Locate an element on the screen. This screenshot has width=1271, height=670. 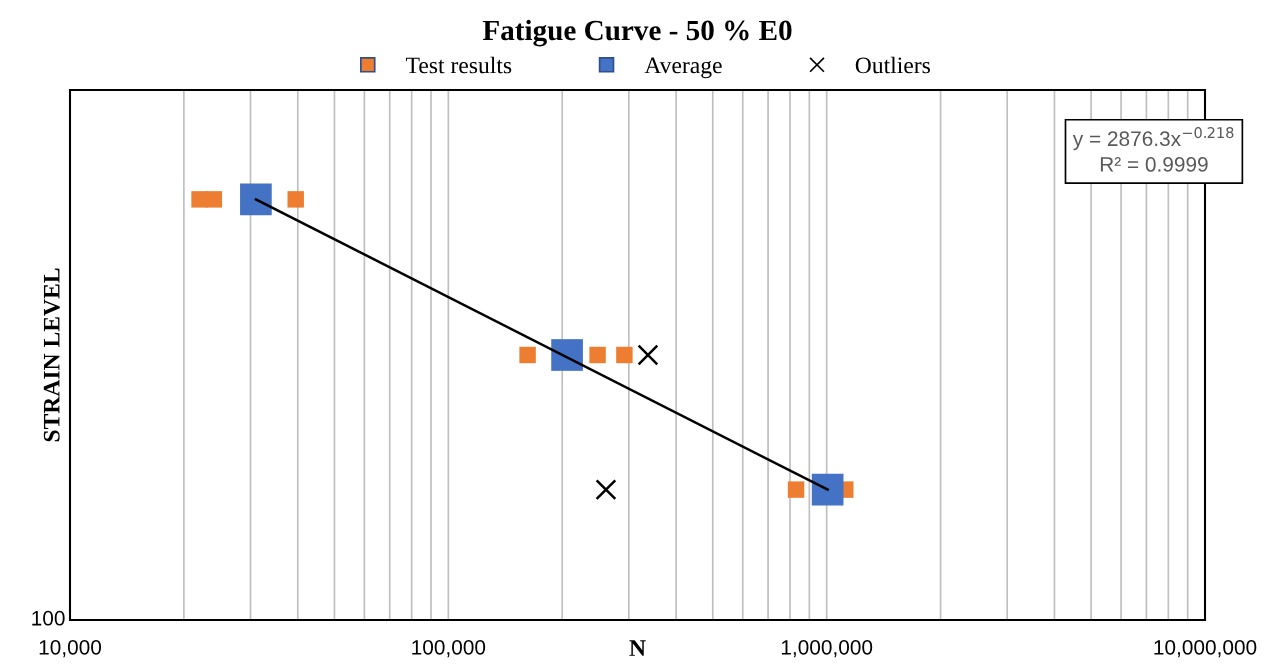
legend-label: Average is located at coordinates (683, 68).